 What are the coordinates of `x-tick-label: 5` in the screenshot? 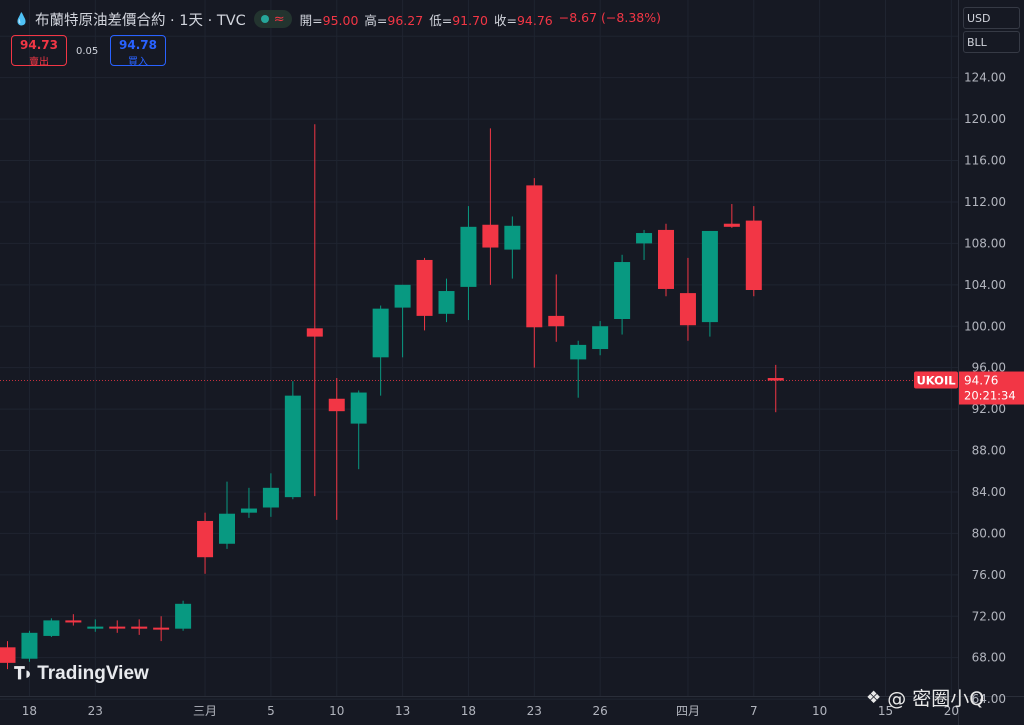 It's located at (271, 711).